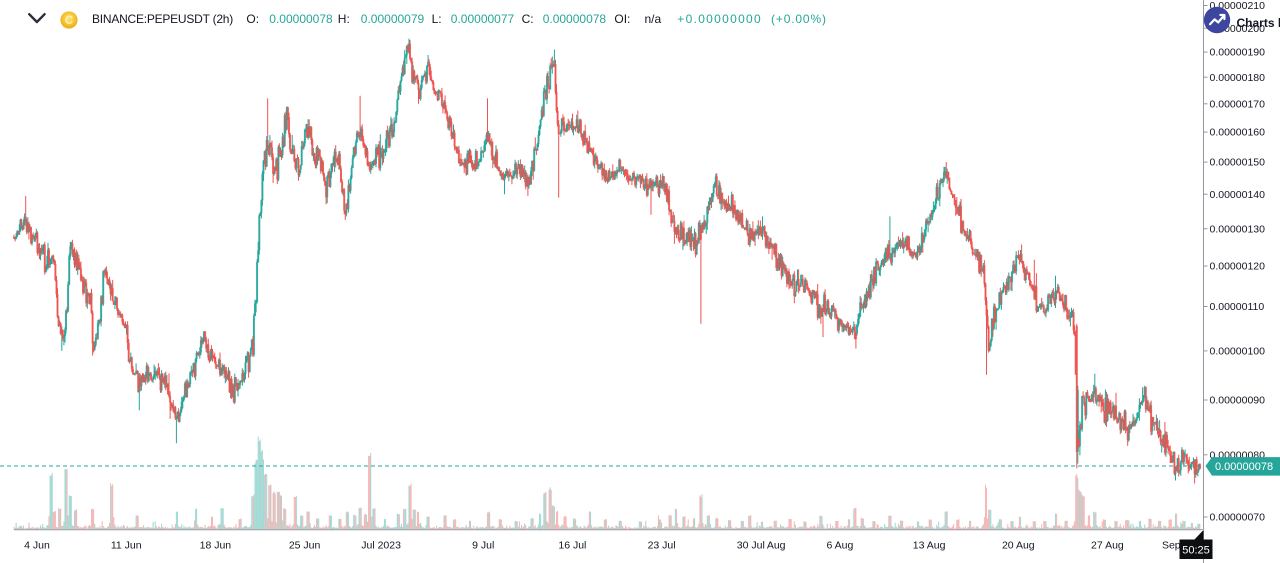 The height and width of the screenshot is (563, 1280). What do you see at coordinates (1238, 133) in the screenshot?
I see `svg-text: 0.00000160` at bounding box center [1238, 133].